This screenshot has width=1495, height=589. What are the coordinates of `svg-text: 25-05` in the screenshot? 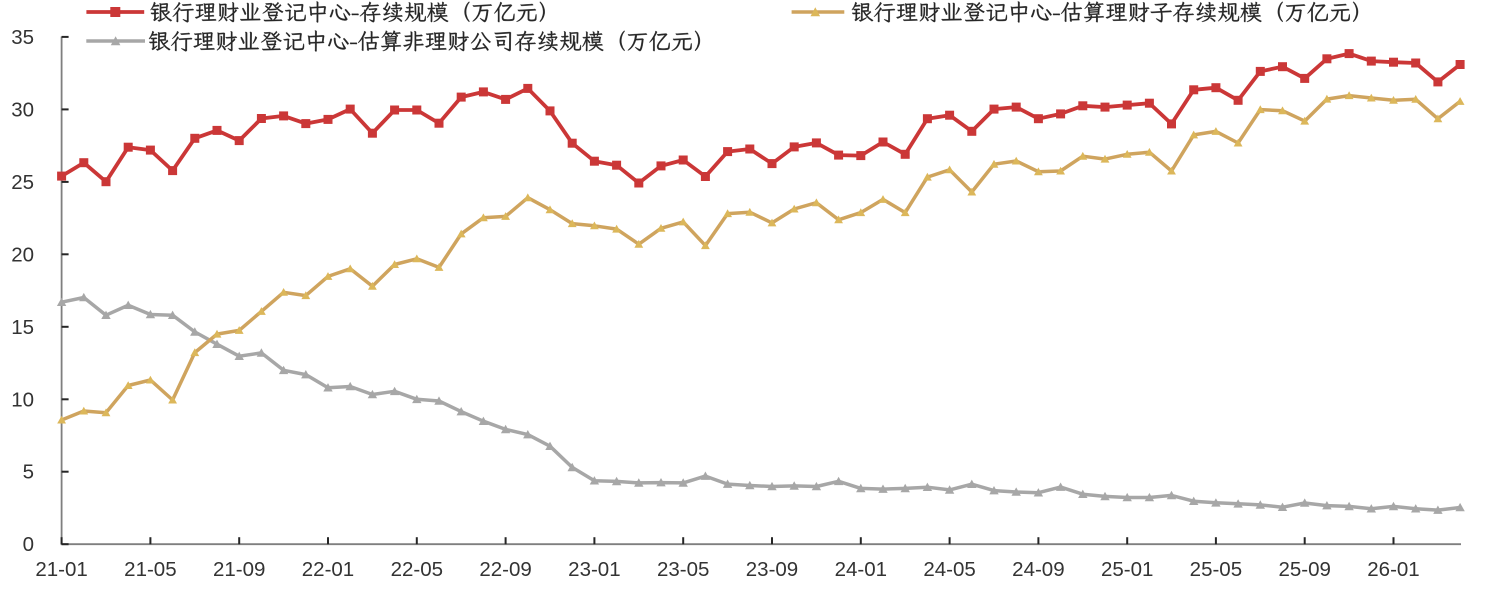 It's located at (1216, 569).